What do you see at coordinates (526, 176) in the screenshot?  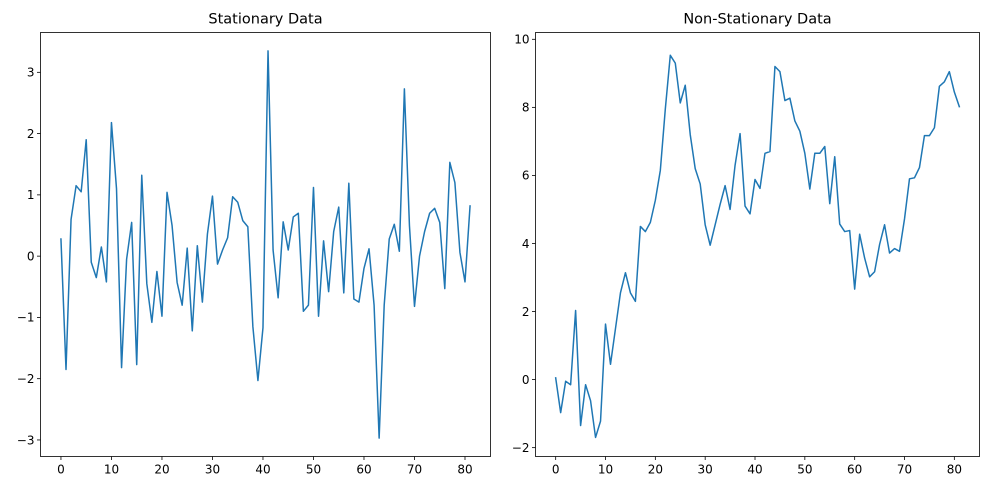 I see `y-tick-label: 6` at bounding box center [526, 176].